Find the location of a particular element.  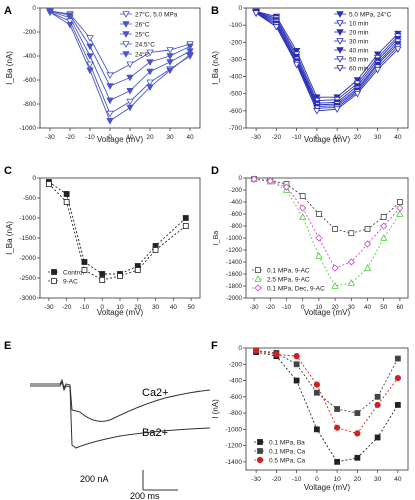

panel-f-y-tick-label-0: 0 is located at coordinates (240, 348).